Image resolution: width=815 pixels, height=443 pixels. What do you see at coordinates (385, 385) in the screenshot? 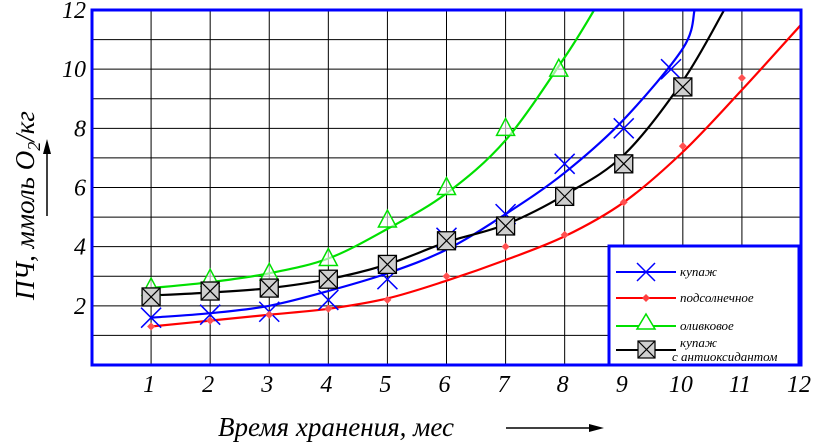
I see `x-tick-label: 5` at bounding box center [385, 385].